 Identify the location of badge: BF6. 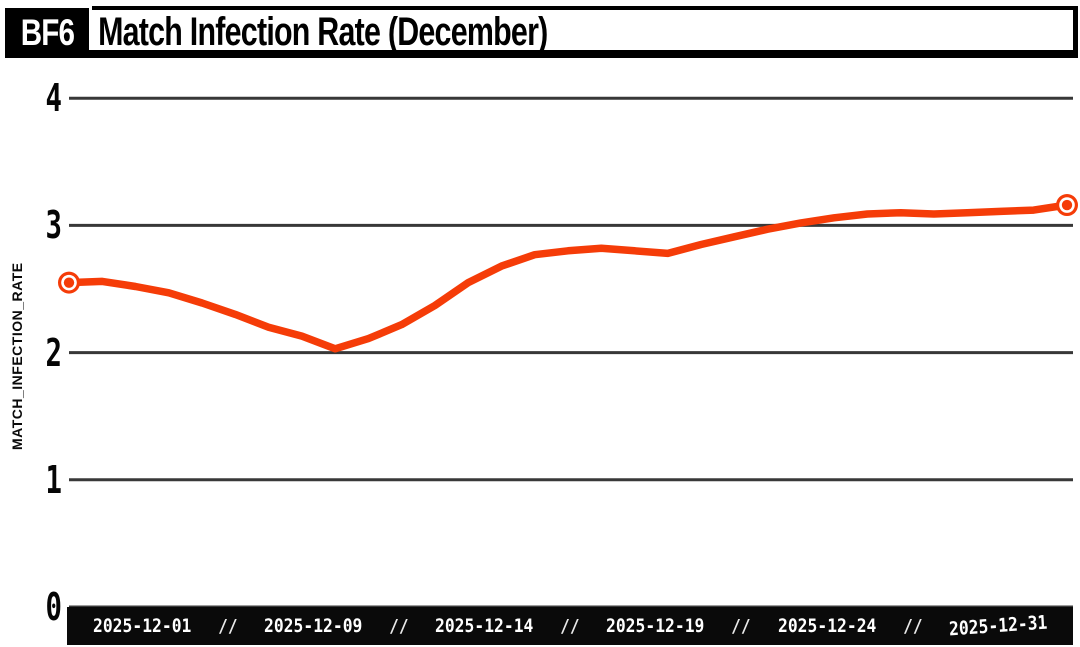
(47, 32).